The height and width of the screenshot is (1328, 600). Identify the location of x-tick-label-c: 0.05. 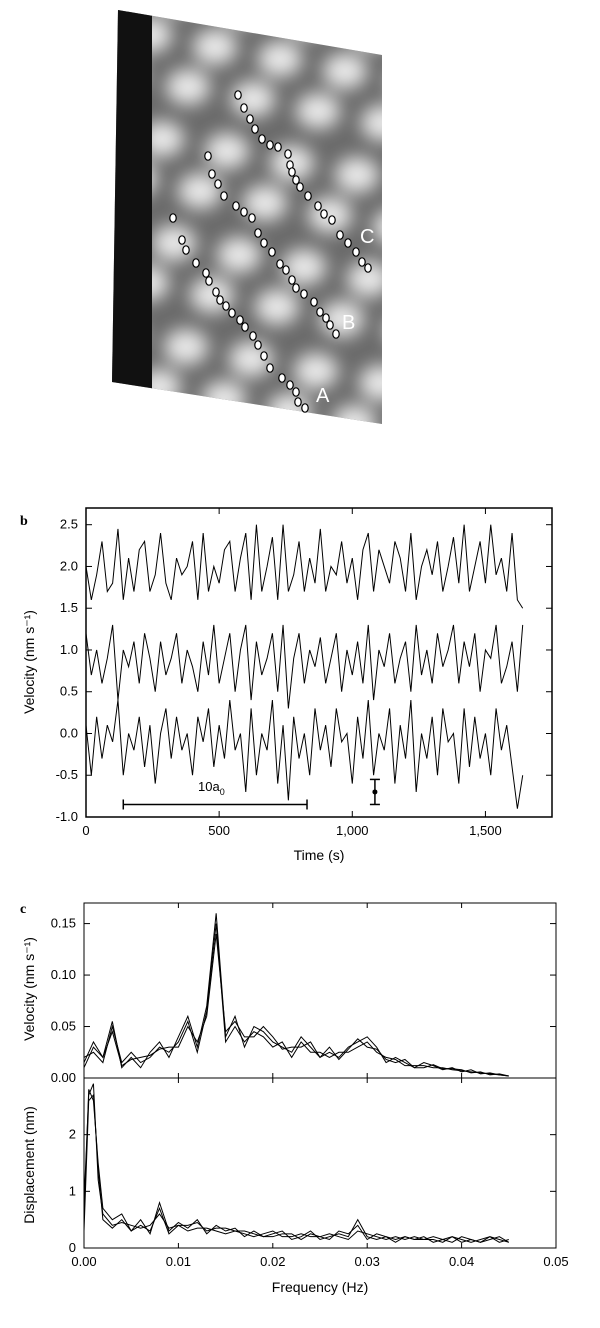
(555, 1261).